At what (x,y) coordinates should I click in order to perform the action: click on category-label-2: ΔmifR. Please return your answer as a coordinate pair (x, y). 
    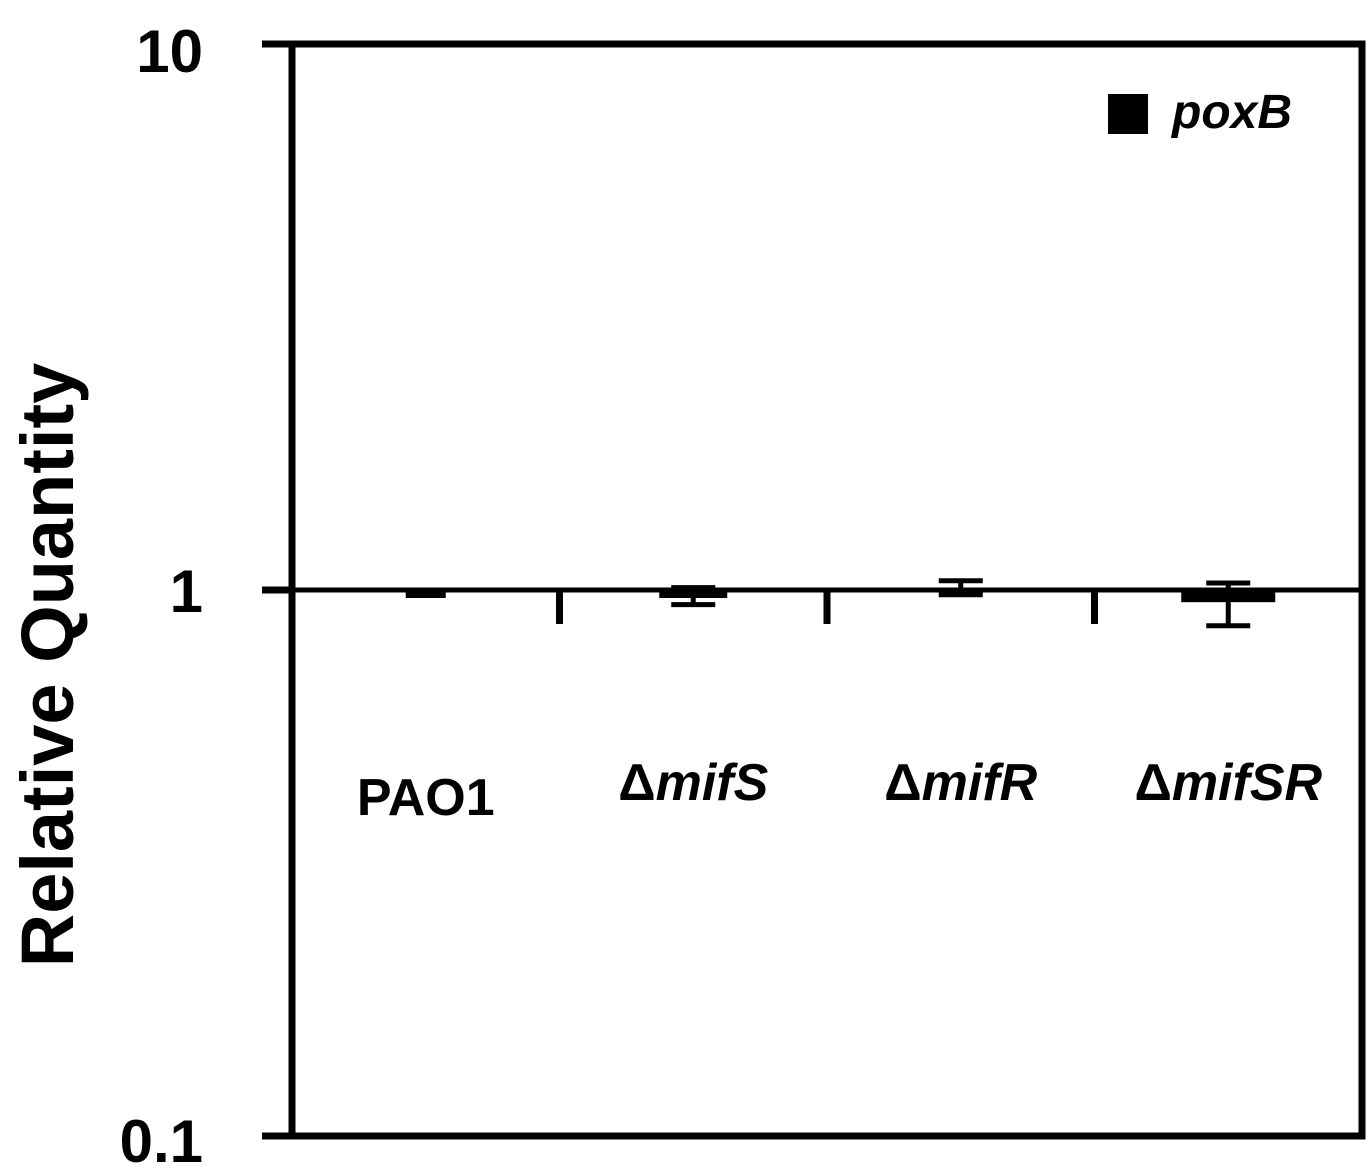
    Looking at the image, I should click on (960, 783).